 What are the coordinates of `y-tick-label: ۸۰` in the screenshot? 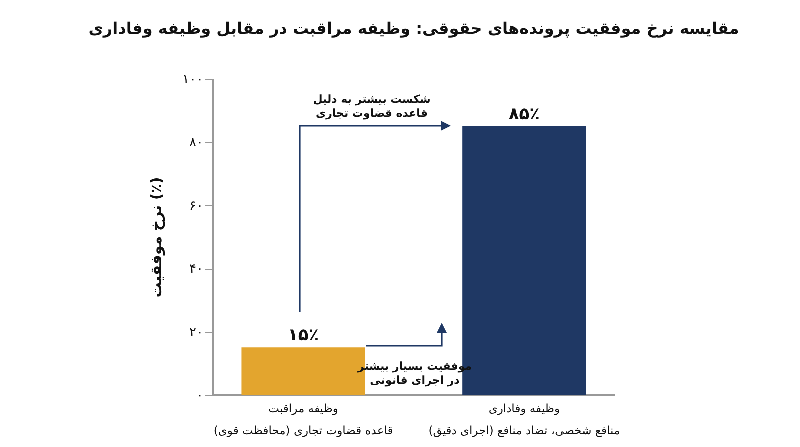 It's located at (197, 143).